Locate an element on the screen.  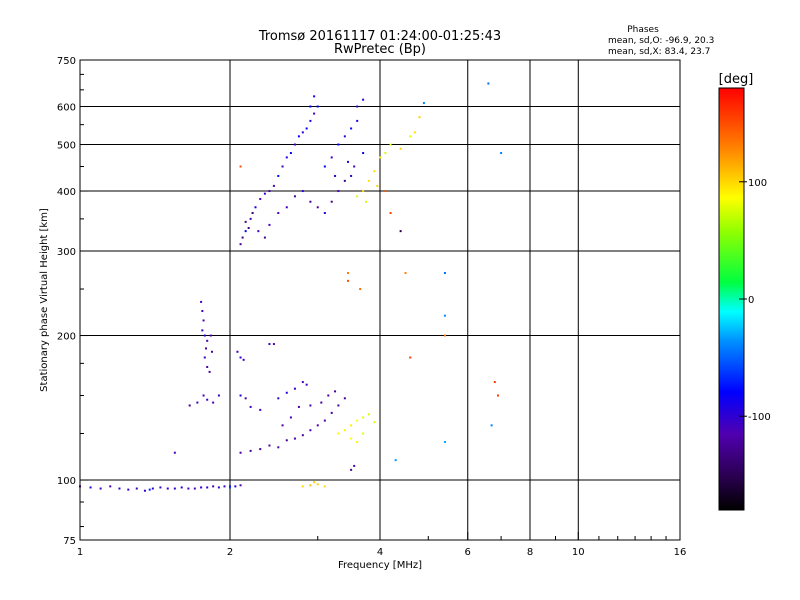
x-tick-label: 1 is located at coordinates (80, 552).